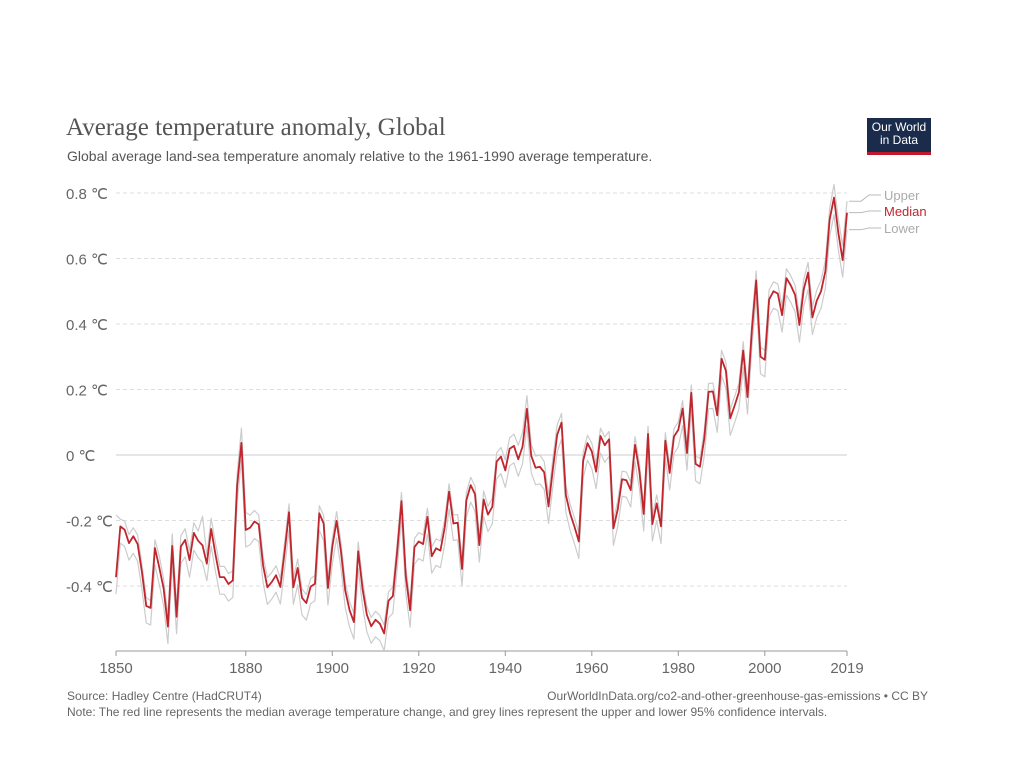  What do you see at coordinates (87, 391) in the screenshot?
I see `y-tick-label: 0.2 ℃` at bounding box center [87, 391].